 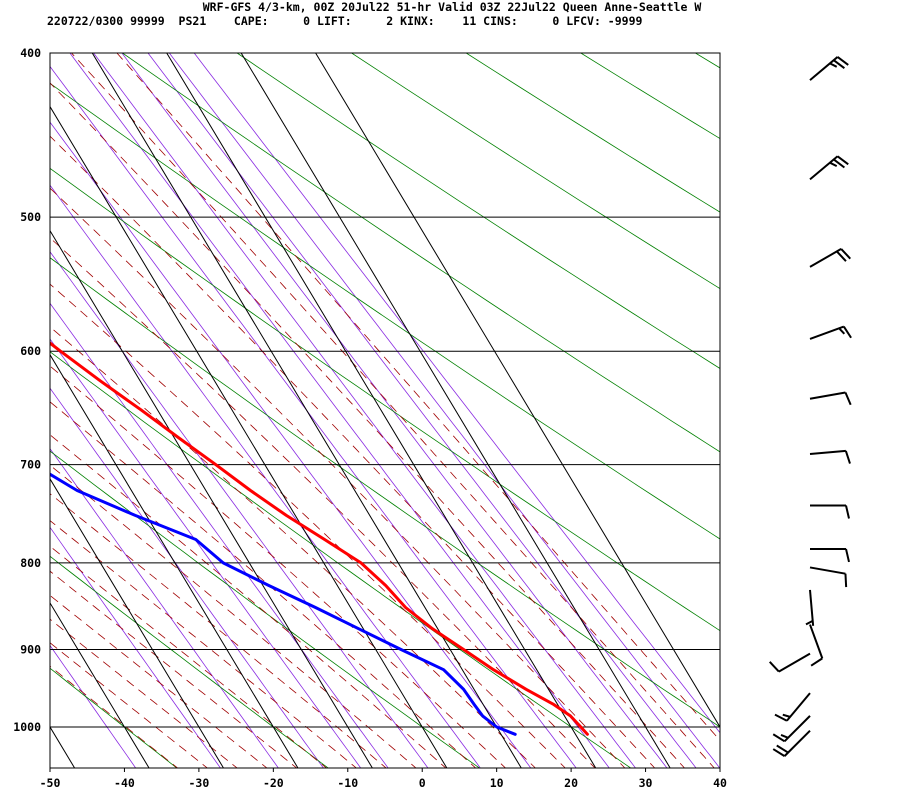 What do you see at coordinates (30, 53) in the screenshot?
I see `y-tick-label: 400` at bounding box center [30, 53].